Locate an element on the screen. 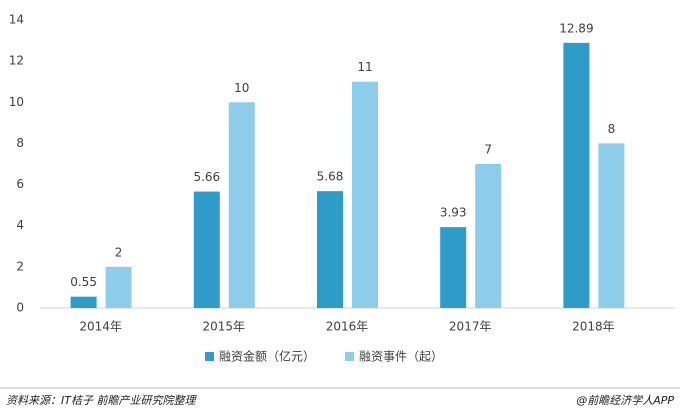 Image resolution: width=680 pixels, height=414 pixels. value-label: 11 is located at coordinates (364, 67).